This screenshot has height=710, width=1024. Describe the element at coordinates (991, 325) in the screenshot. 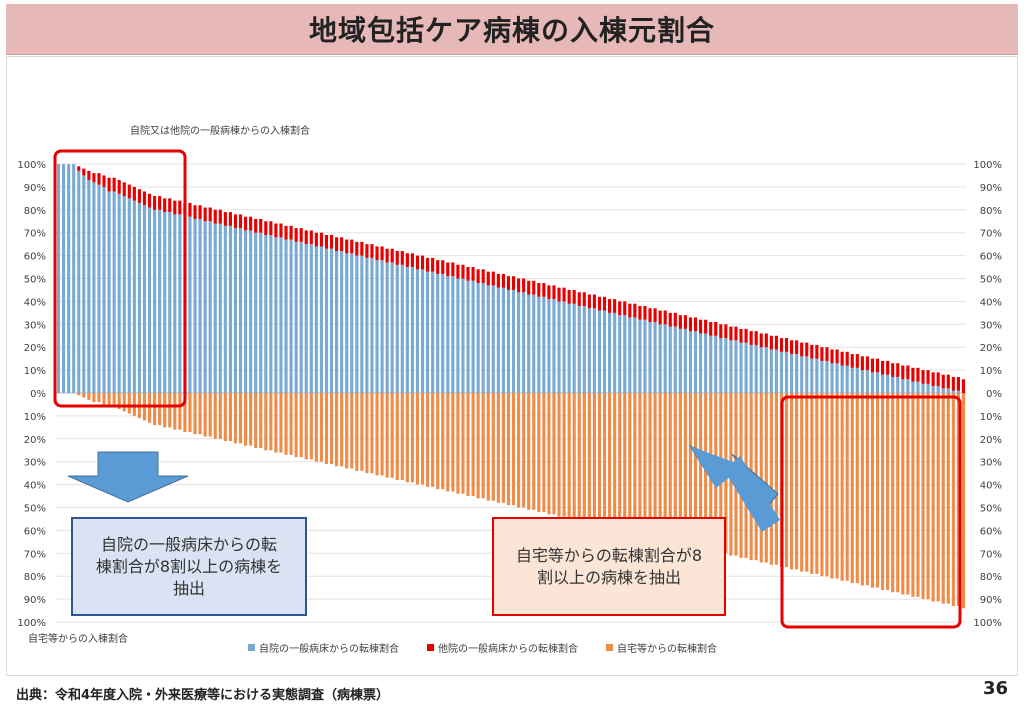

I see `y-tick-label-right: 30%` at that location.